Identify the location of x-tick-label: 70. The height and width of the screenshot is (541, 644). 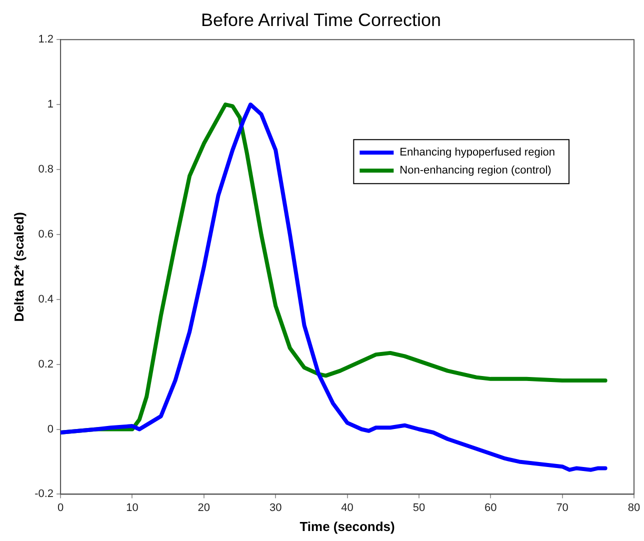
(562, 508).